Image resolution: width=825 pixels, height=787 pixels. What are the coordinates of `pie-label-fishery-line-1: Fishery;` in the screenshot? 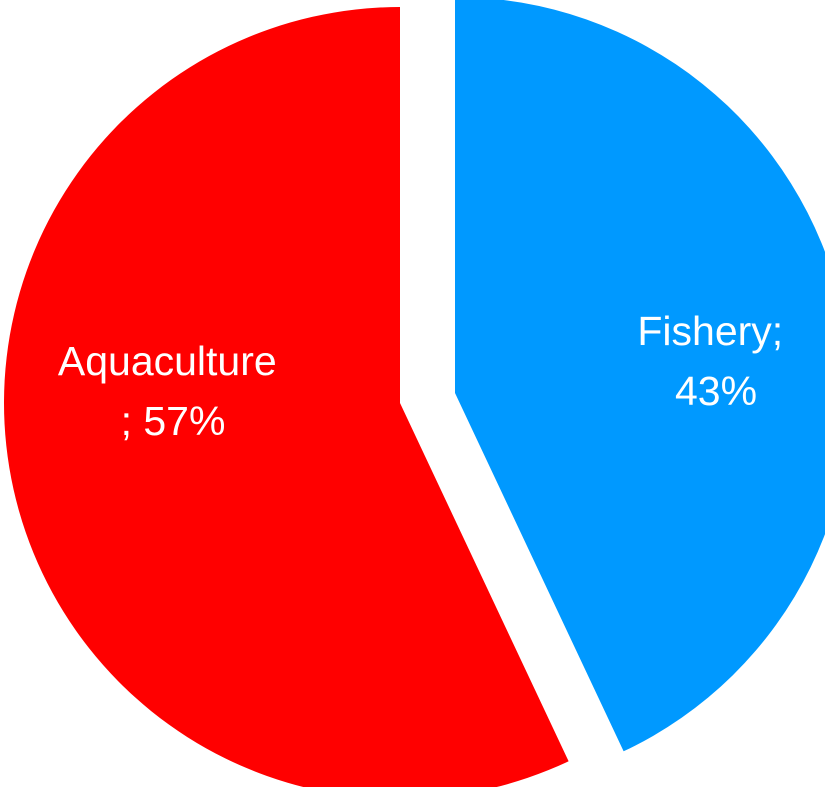 It's located at (710, 331).